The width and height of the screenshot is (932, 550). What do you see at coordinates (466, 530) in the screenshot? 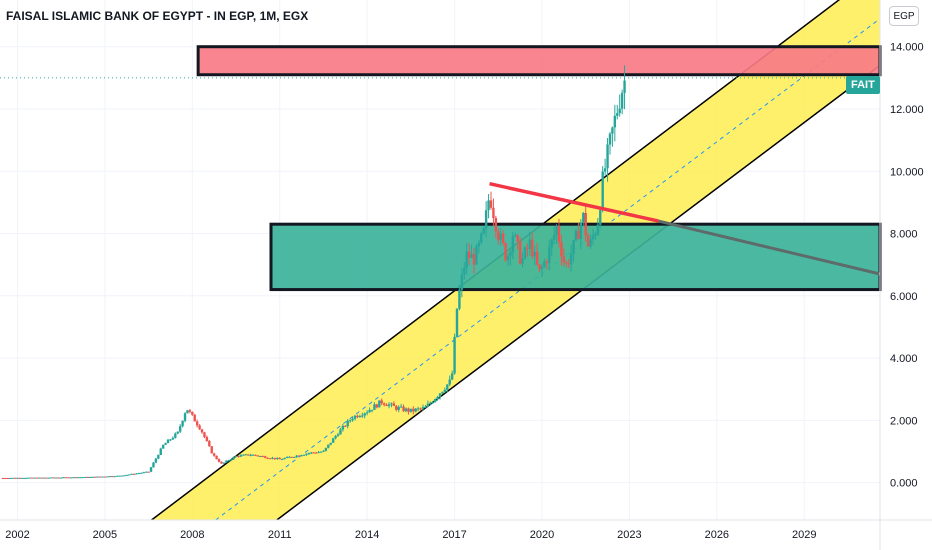
I see `x-axis: 2002 2005 2008 2011 2014 2017 2020 2023 2026 2029` at bounding box center [466, 530].